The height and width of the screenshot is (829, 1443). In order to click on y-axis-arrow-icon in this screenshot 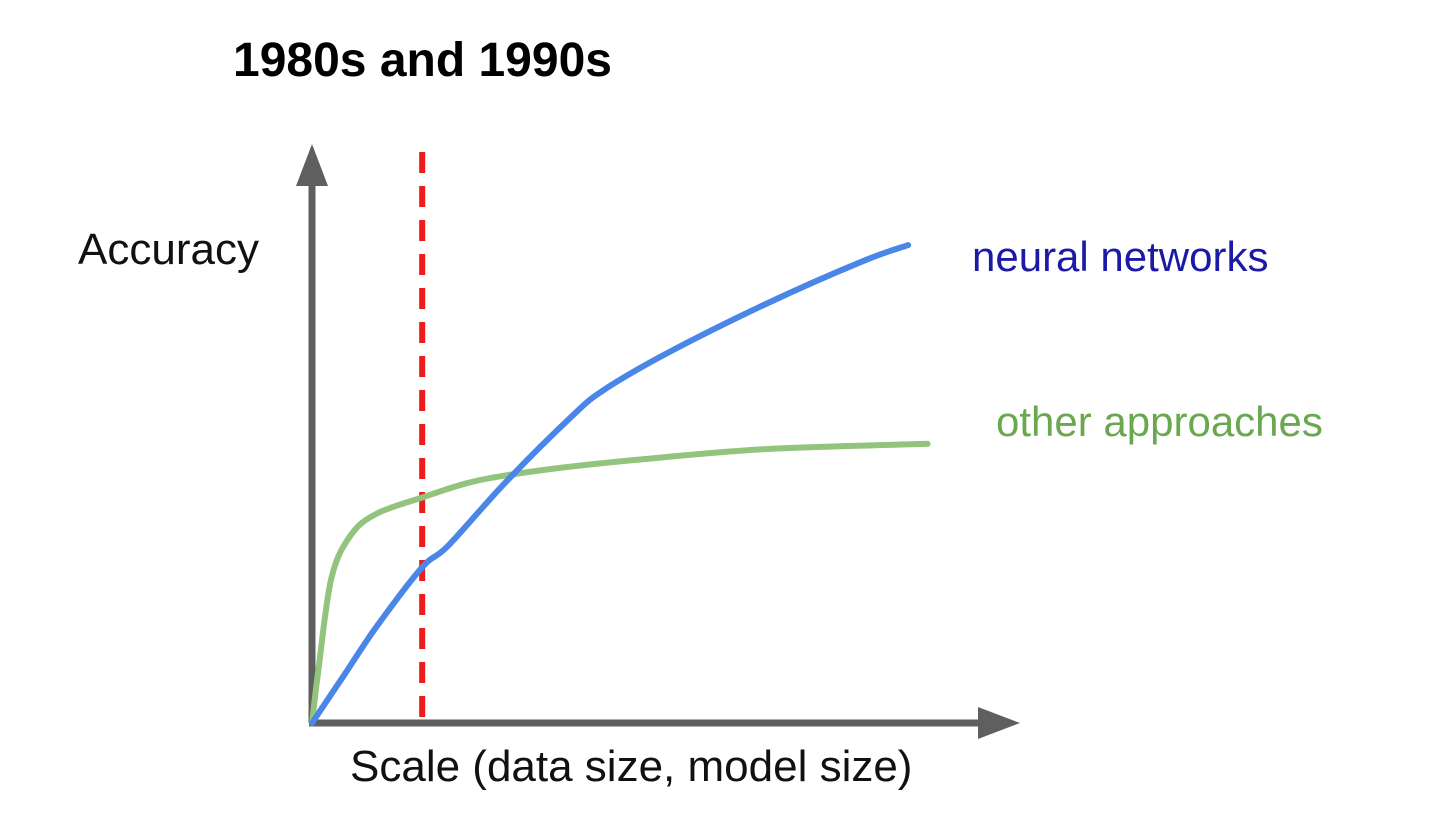, I will do `click(312, 165)`.